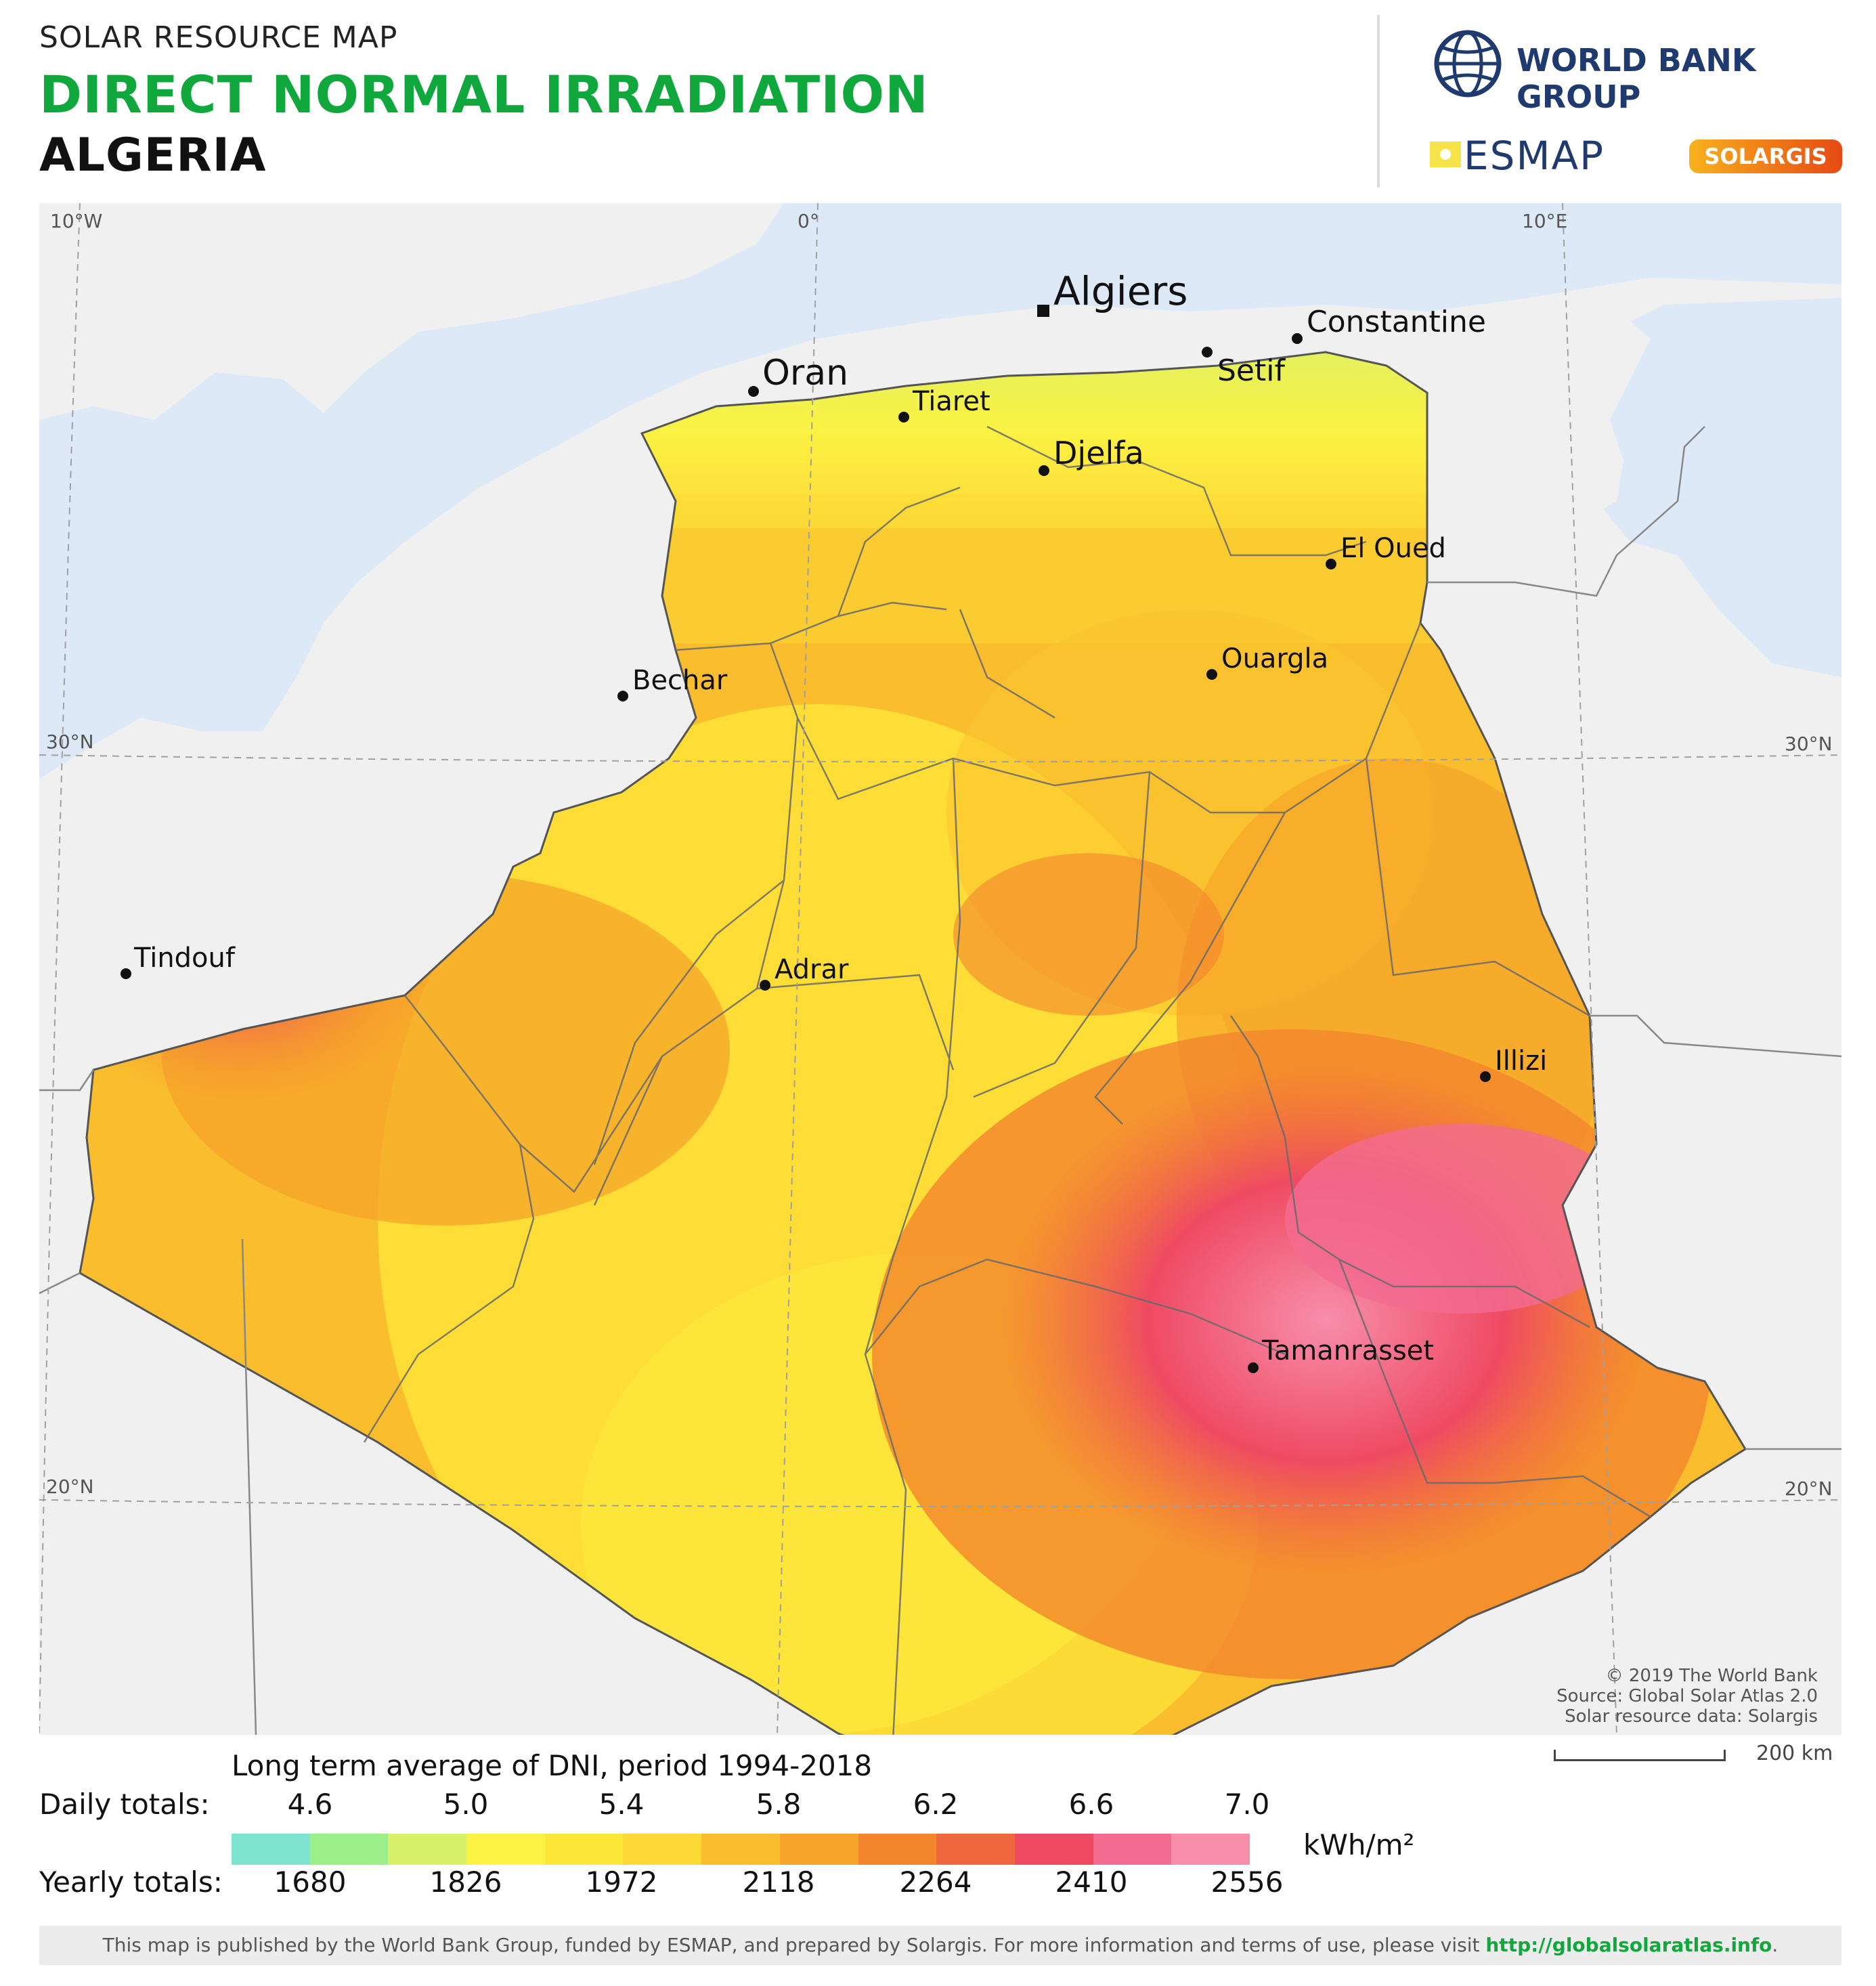  I want to click on city-label-setif: Setif, so click(1251, 370).